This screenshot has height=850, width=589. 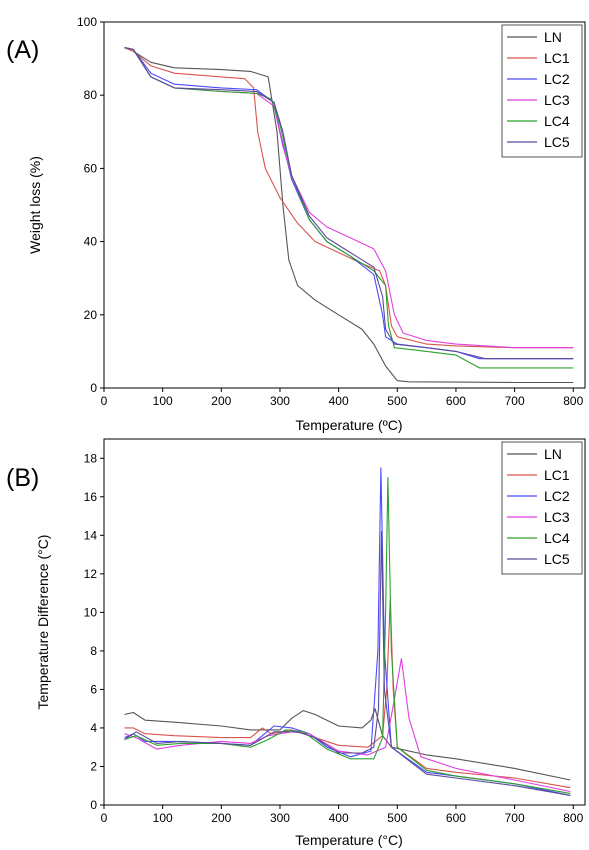 I want to click on panel-b-x-tick-label: 800, so click(x=573, y=818).